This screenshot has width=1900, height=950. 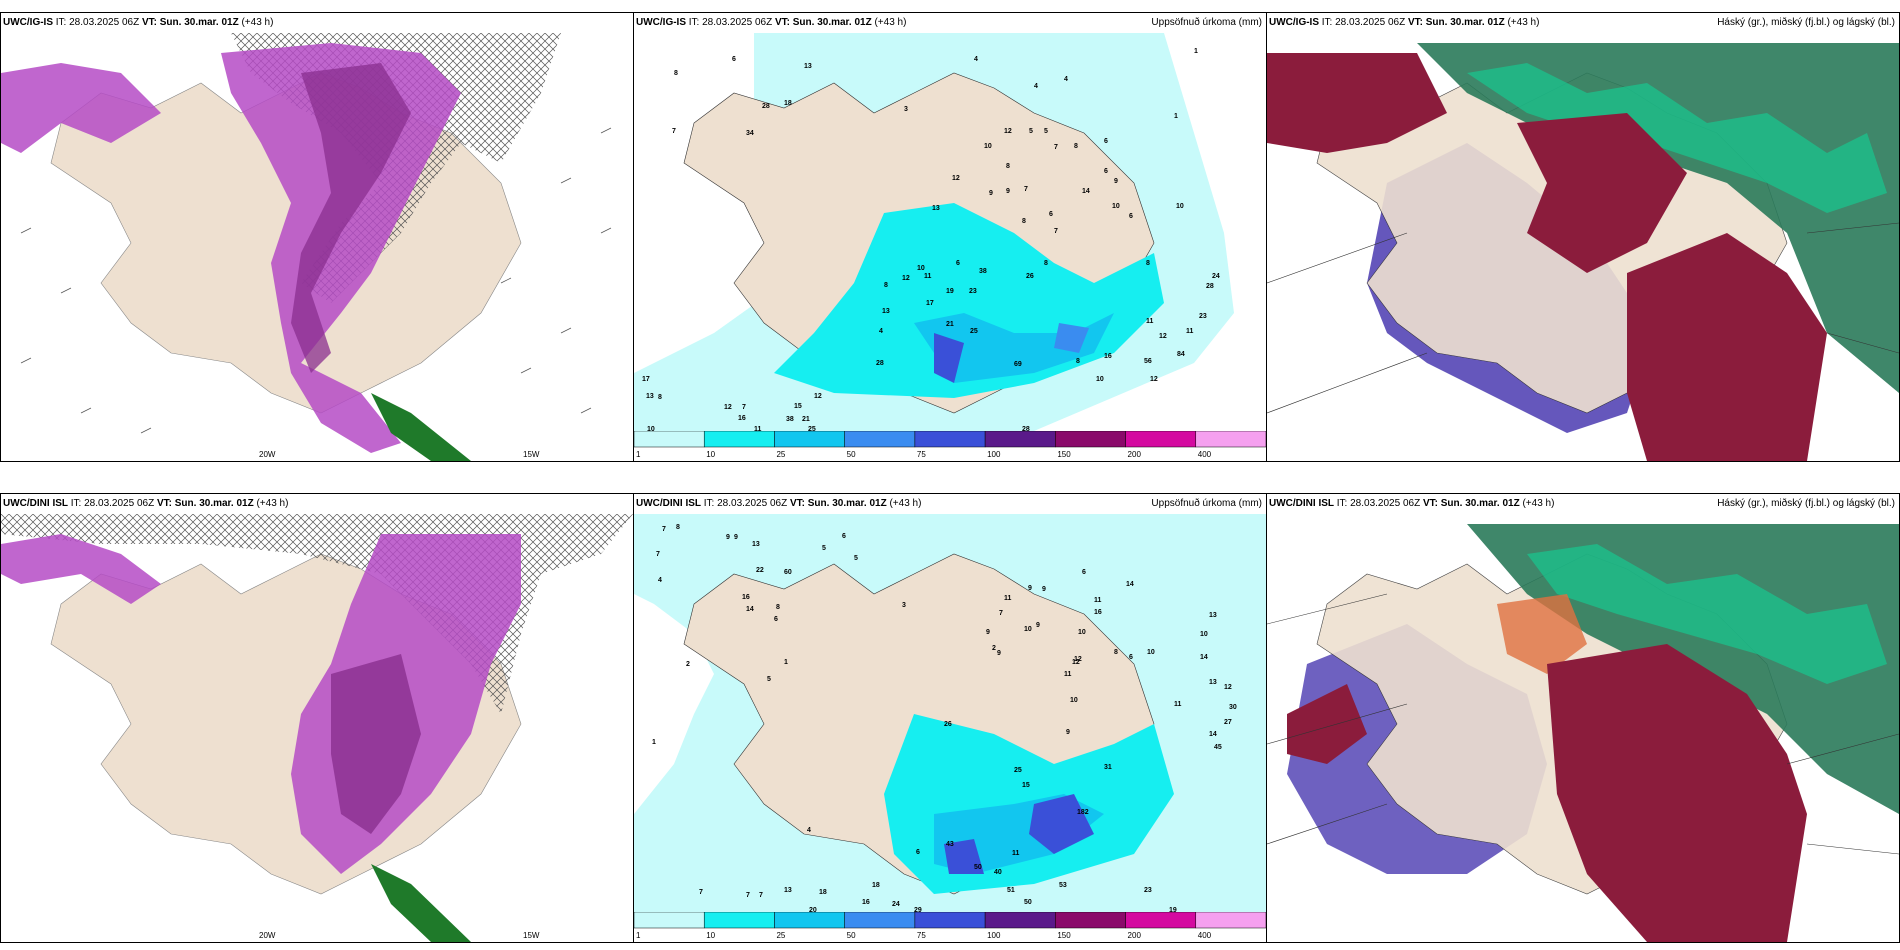 I want to click on green-plume, so click(x=421, y=427).